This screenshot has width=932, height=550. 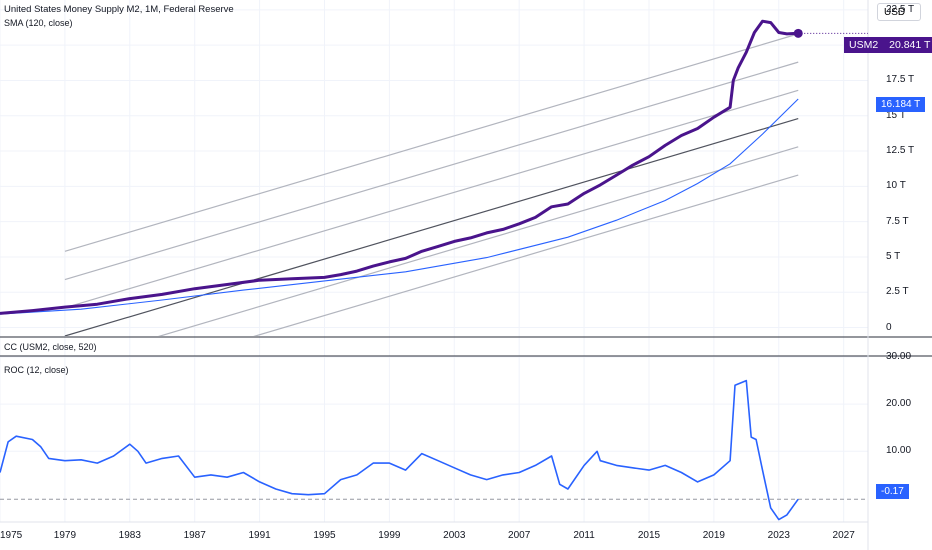 What do you see at coordinates (713, 535) in the screenshot?
I see `x-tick-label: 2019` at bounding box center [713, 535].